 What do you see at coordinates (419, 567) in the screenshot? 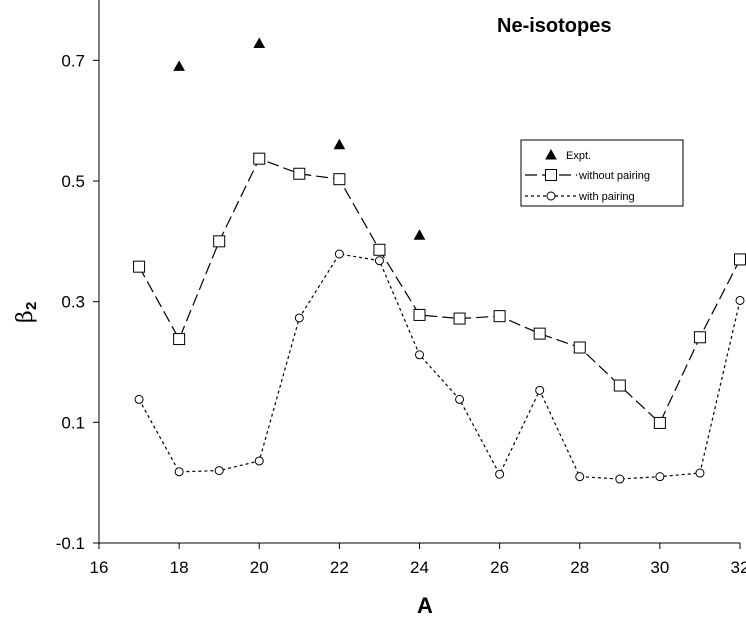
I see `x-tick-label: 24` at bounding box center [419, 567].